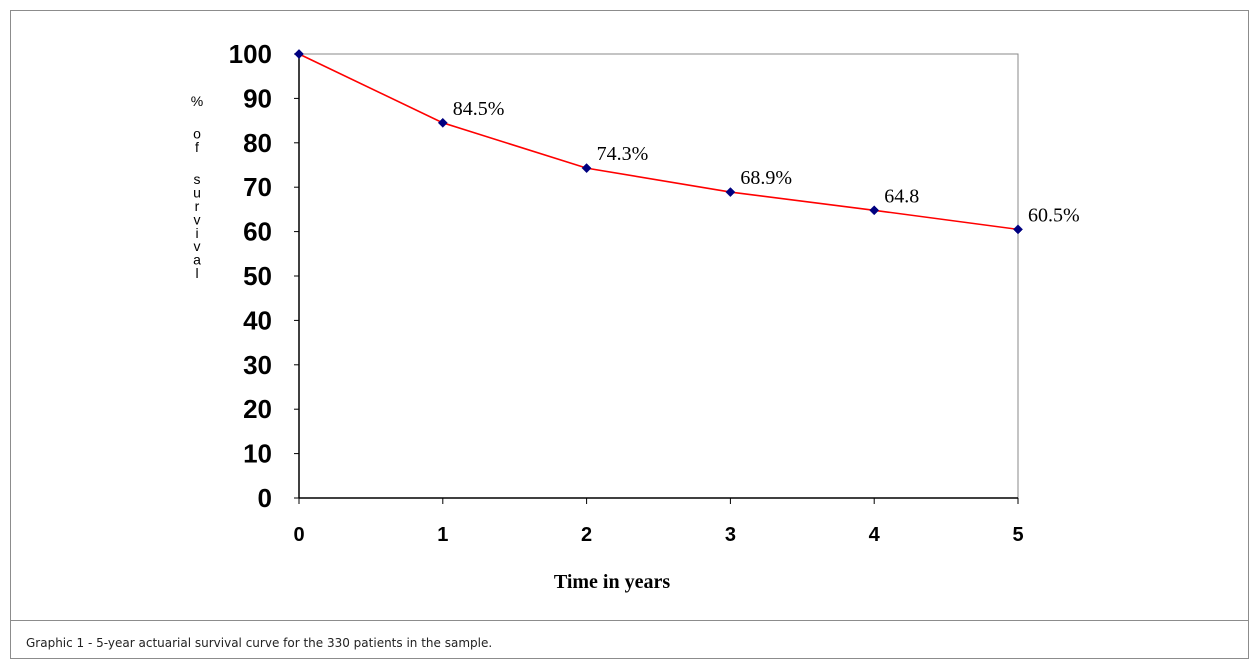 The height and width of the screenshot is (663, 1252). I want to click on y-tick-label: 70, so click(257, 187).